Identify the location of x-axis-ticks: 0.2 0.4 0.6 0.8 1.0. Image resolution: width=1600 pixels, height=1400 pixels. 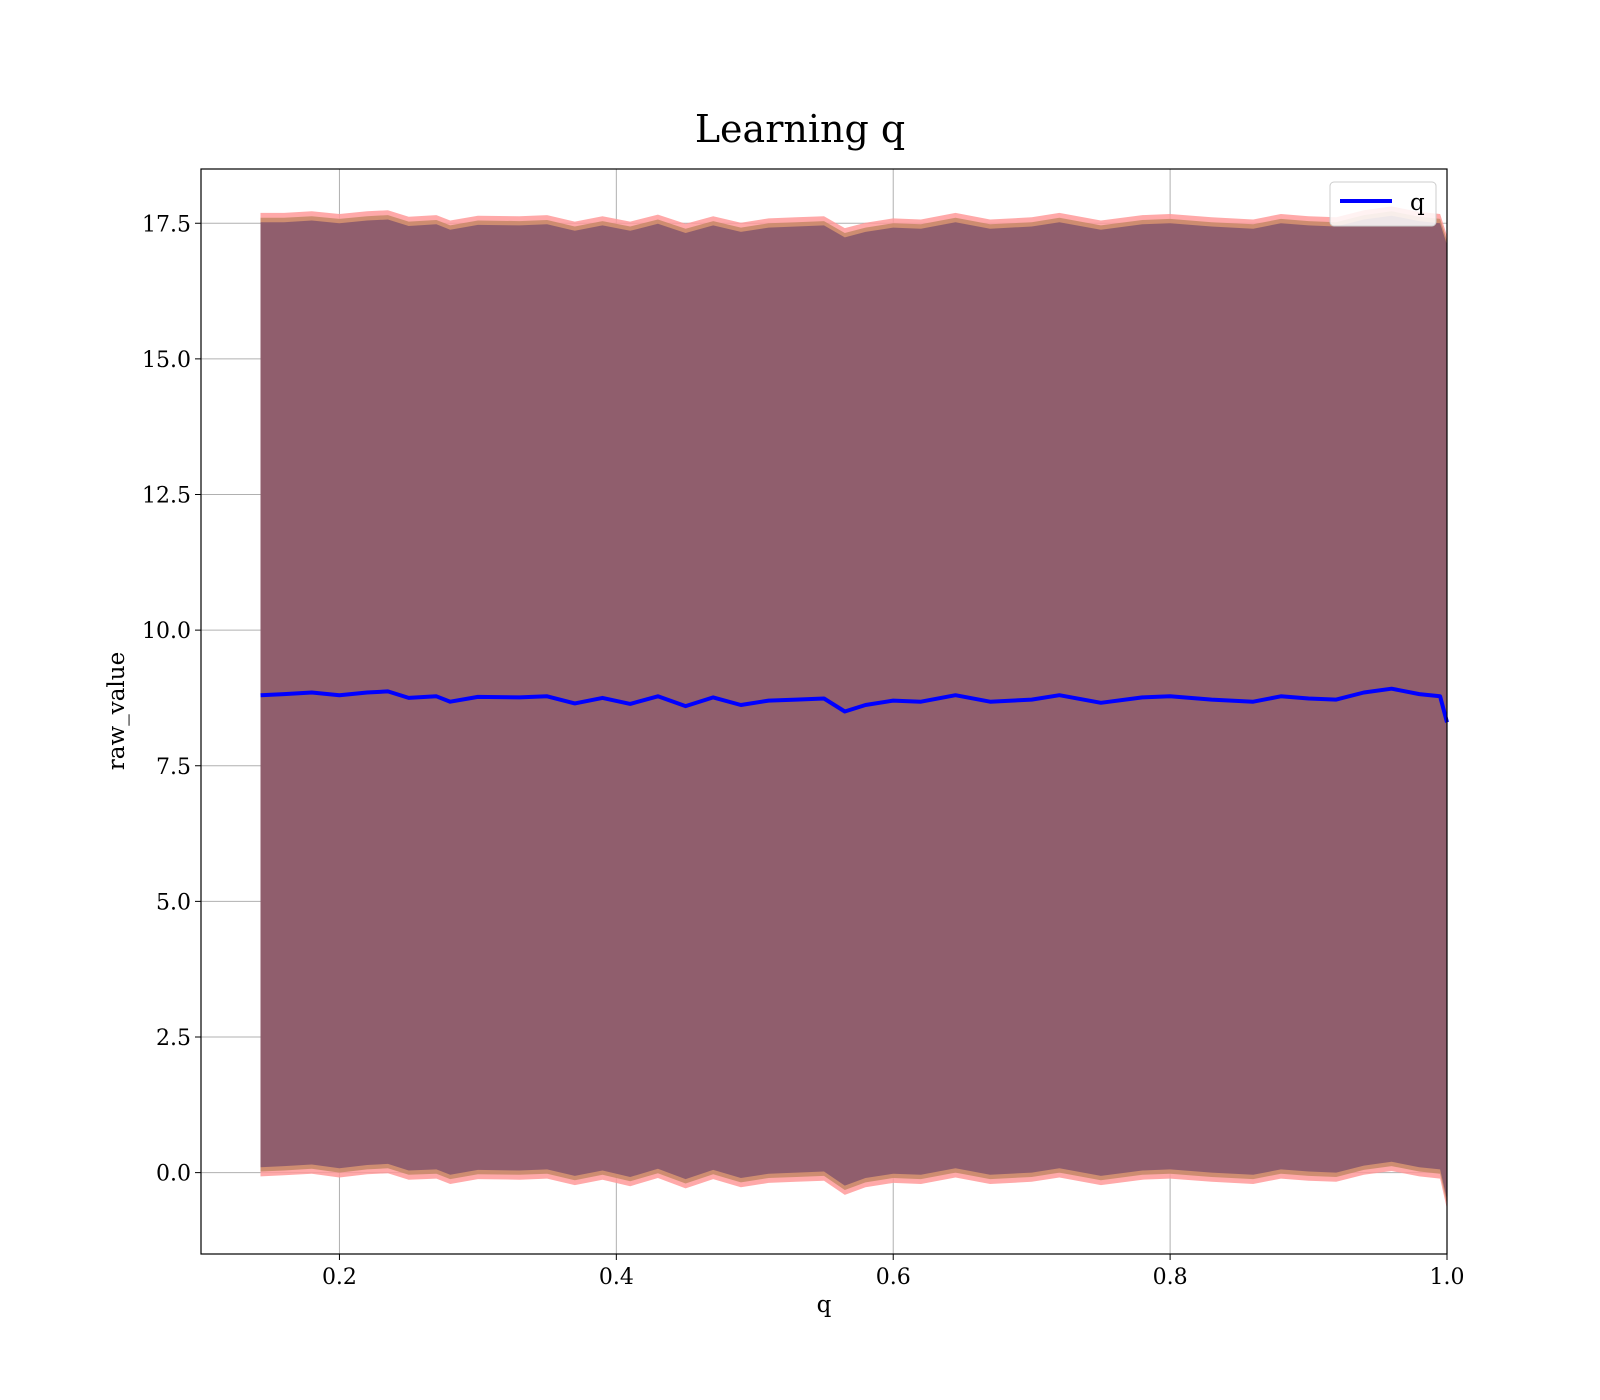
(893, 1272).